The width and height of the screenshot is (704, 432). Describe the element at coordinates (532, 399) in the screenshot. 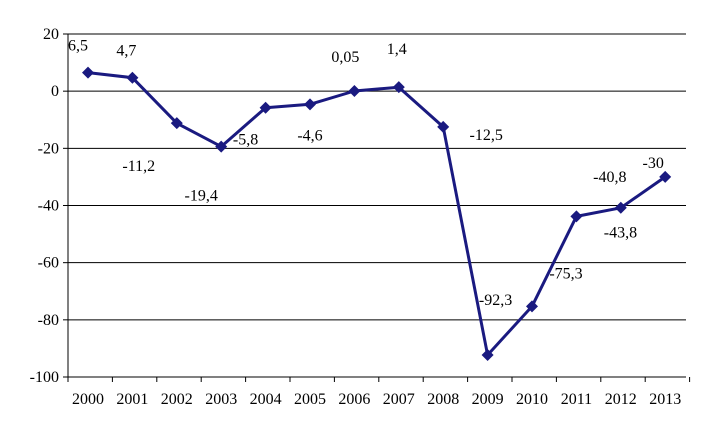

I see `x-tick-label: 2010` at that location.